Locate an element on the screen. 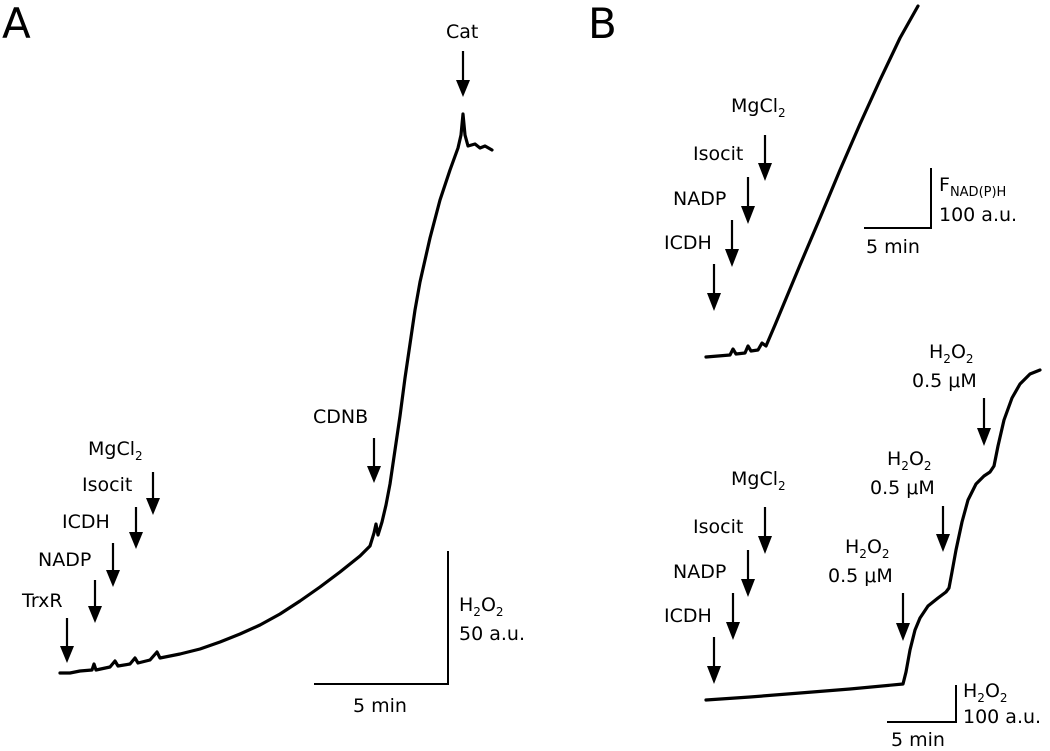 Image resolution: width=1050 pixels, height=751 pixels. label-icdh-bt: ICDH is located at coordinates (688, 243).